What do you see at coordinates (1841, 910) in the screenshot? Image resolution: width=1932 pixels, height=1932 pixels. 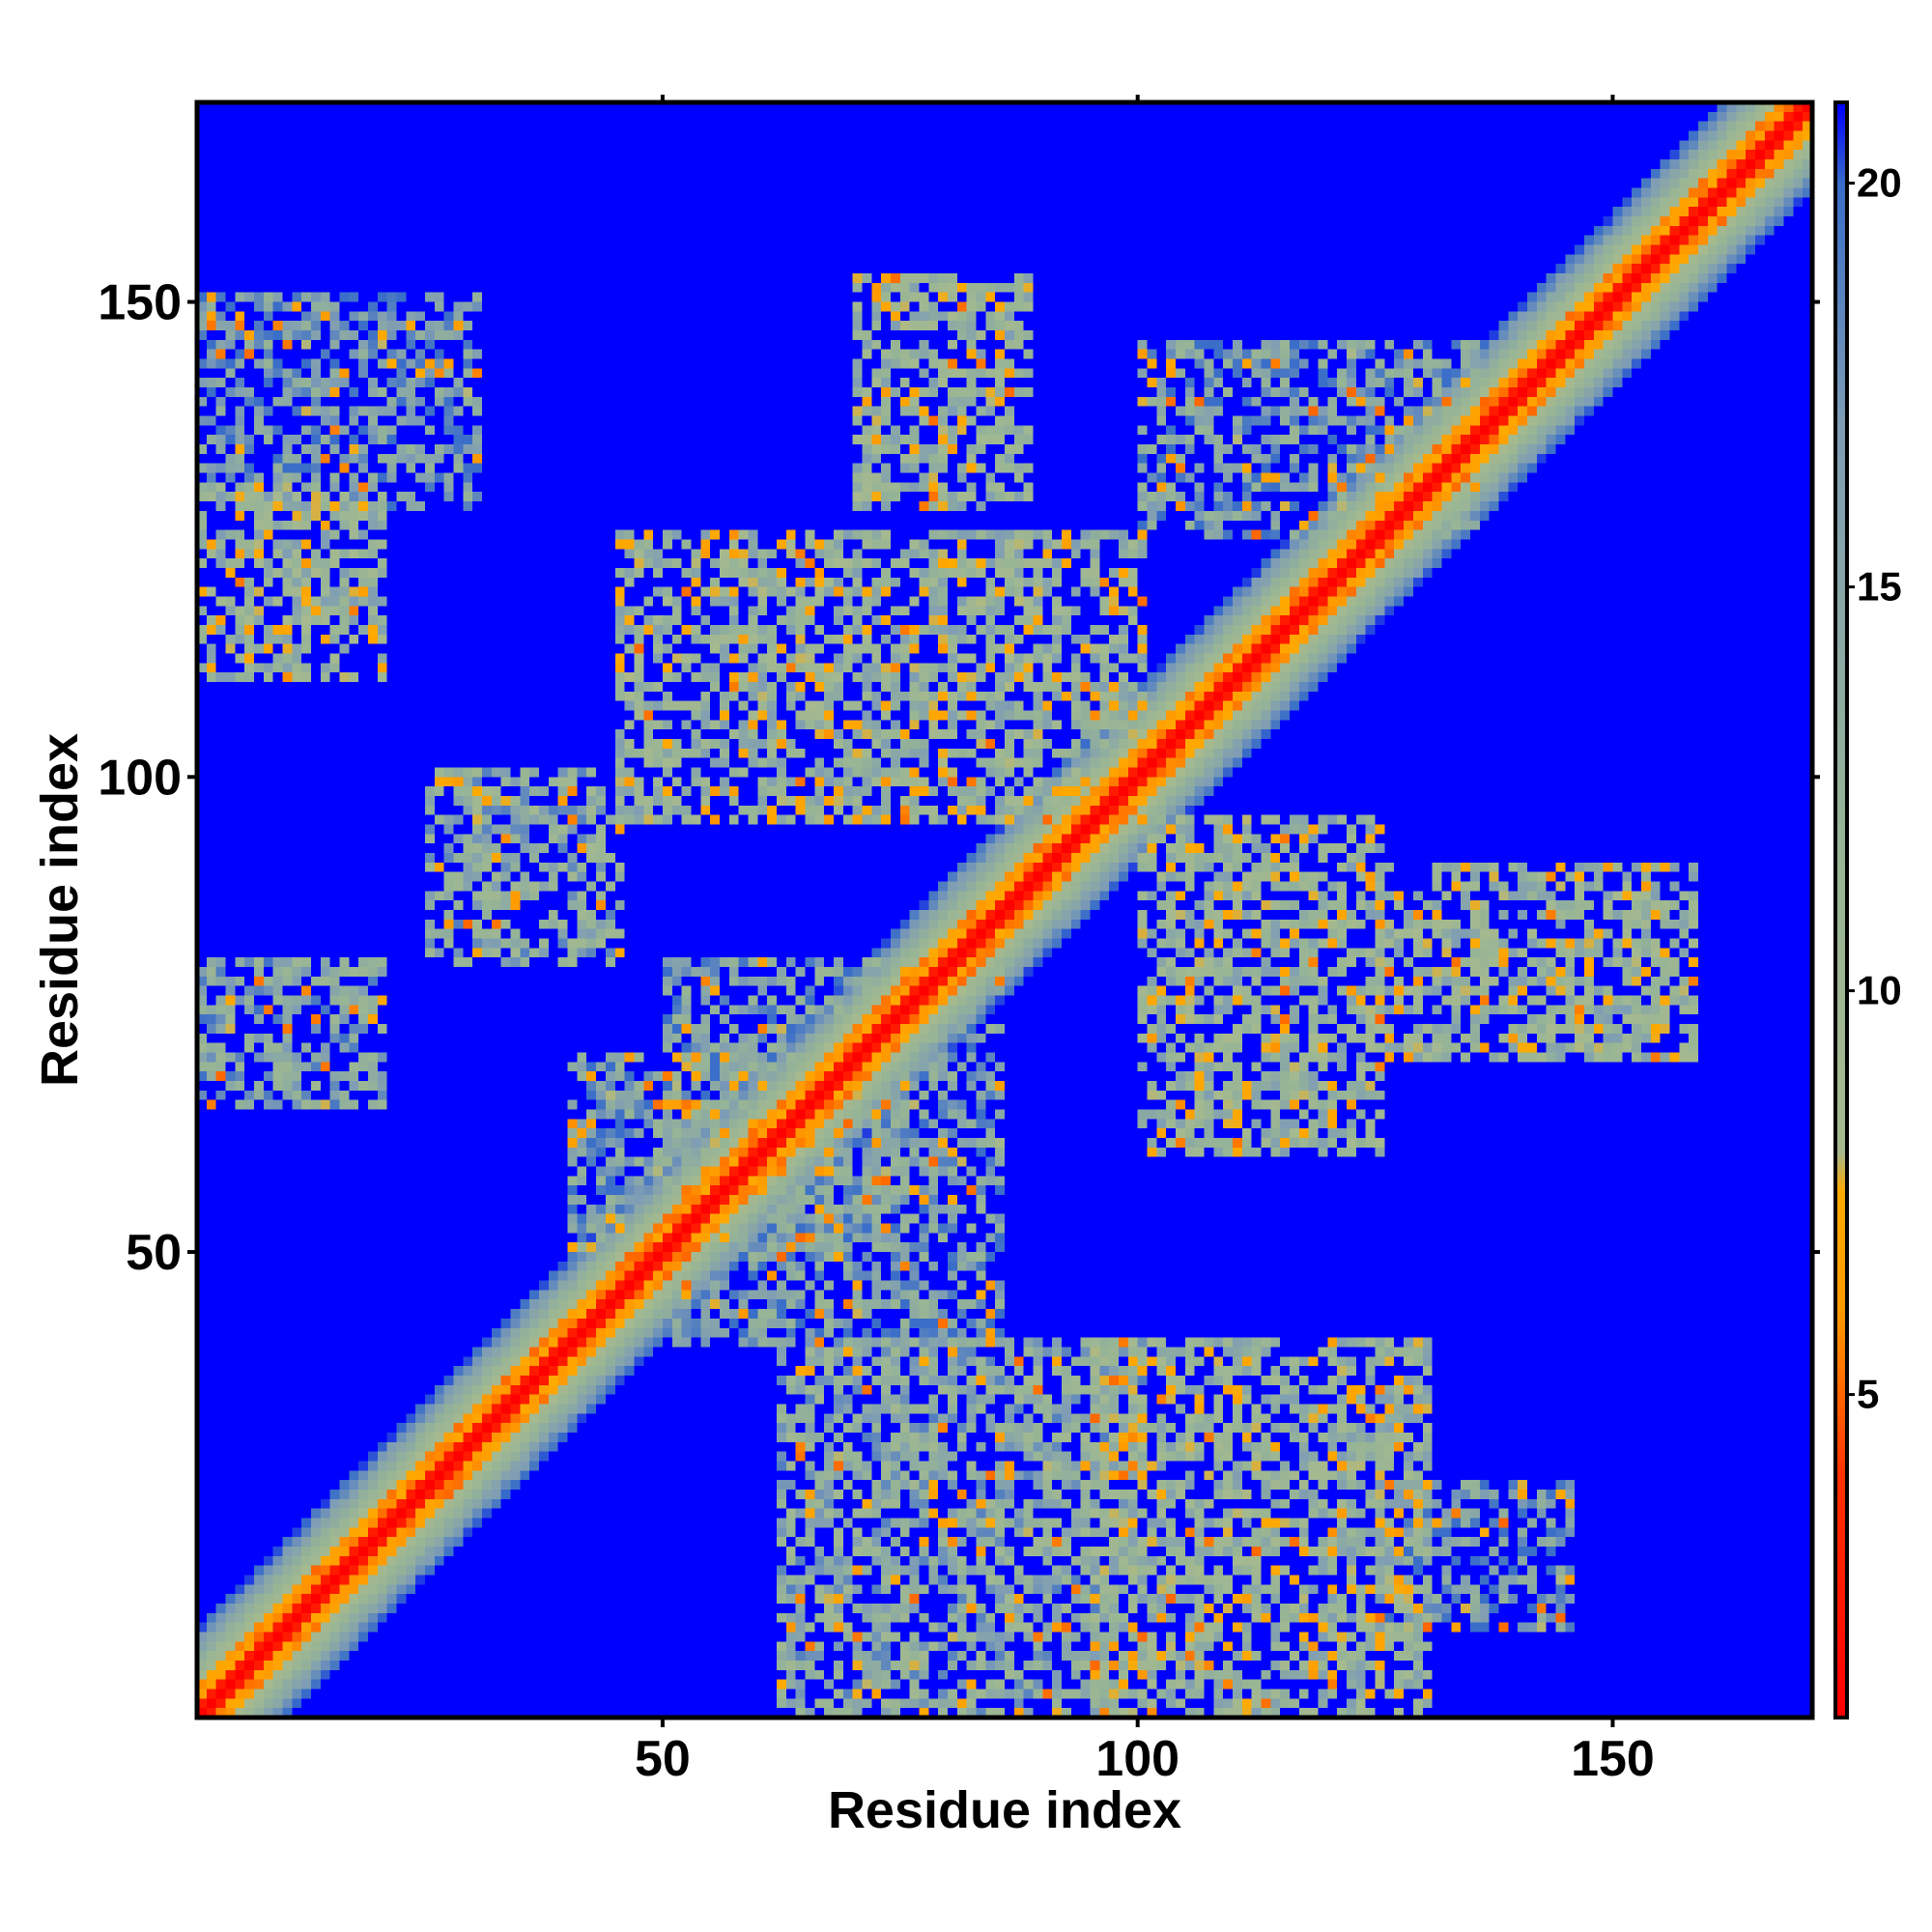 I see `colorbar` at bounding box center [1841, 910].